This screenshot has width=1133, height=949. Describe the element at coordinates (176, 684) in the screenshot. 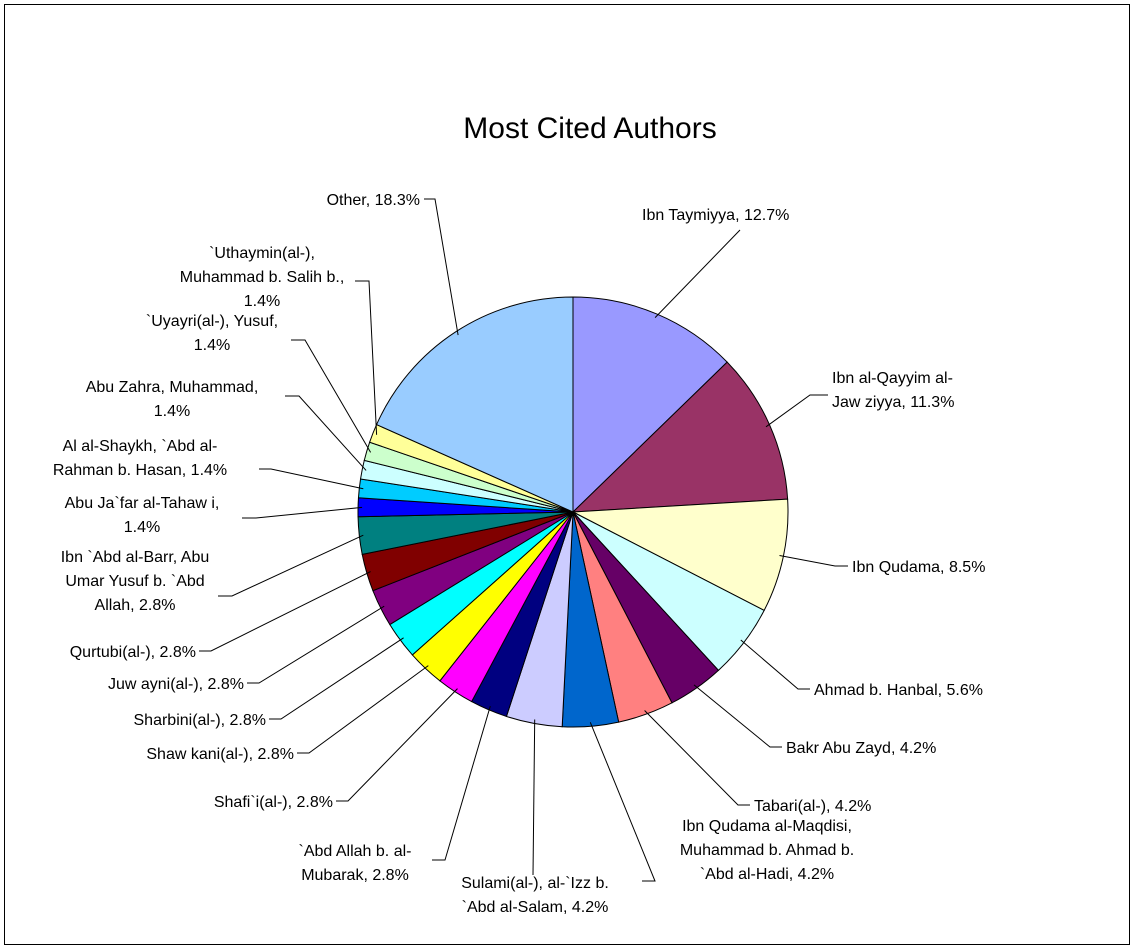

I see `slice-label: Juw ayni(al-), 2.8%` at that location.